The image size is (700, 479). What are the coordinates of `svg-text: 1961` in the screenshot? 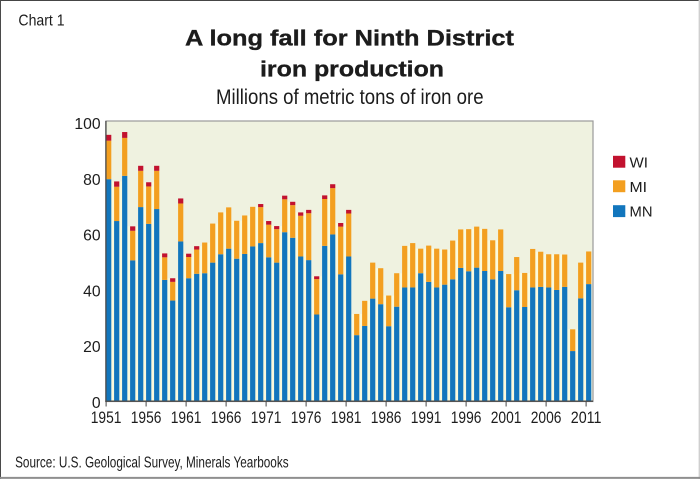 It's located at (186, 418).